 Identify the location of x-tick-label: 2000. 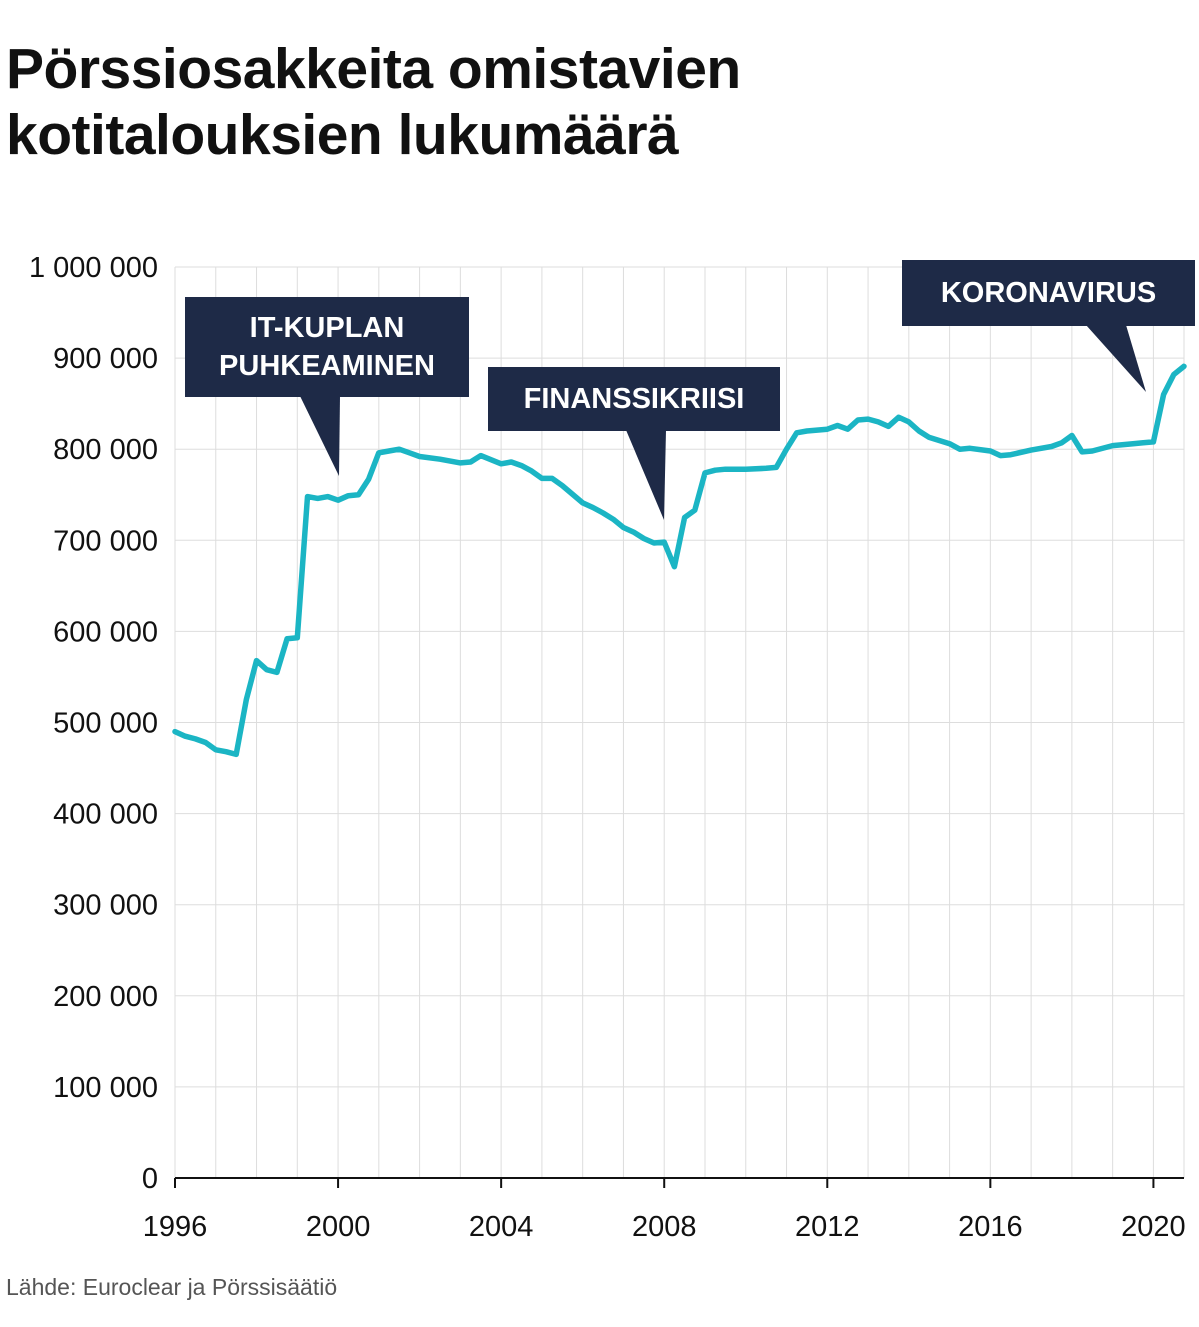
(338, 1227).